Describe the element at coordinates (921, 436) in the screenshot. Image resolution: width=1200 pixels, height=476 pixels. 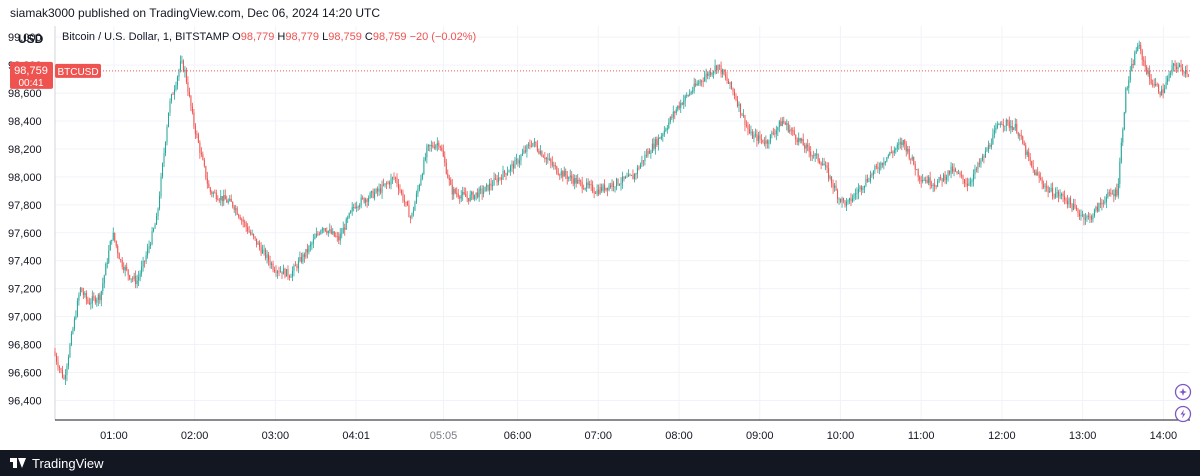
I see `x-tick-label: 11:00` at that location.